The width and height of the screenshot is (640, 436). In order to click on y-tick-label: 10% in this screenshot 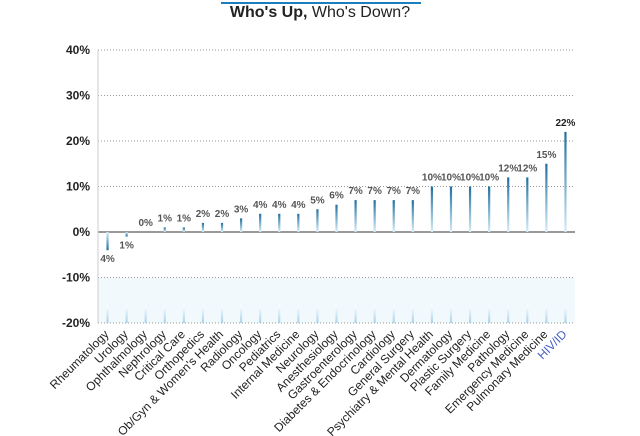, I will do `click(78, 187)`.